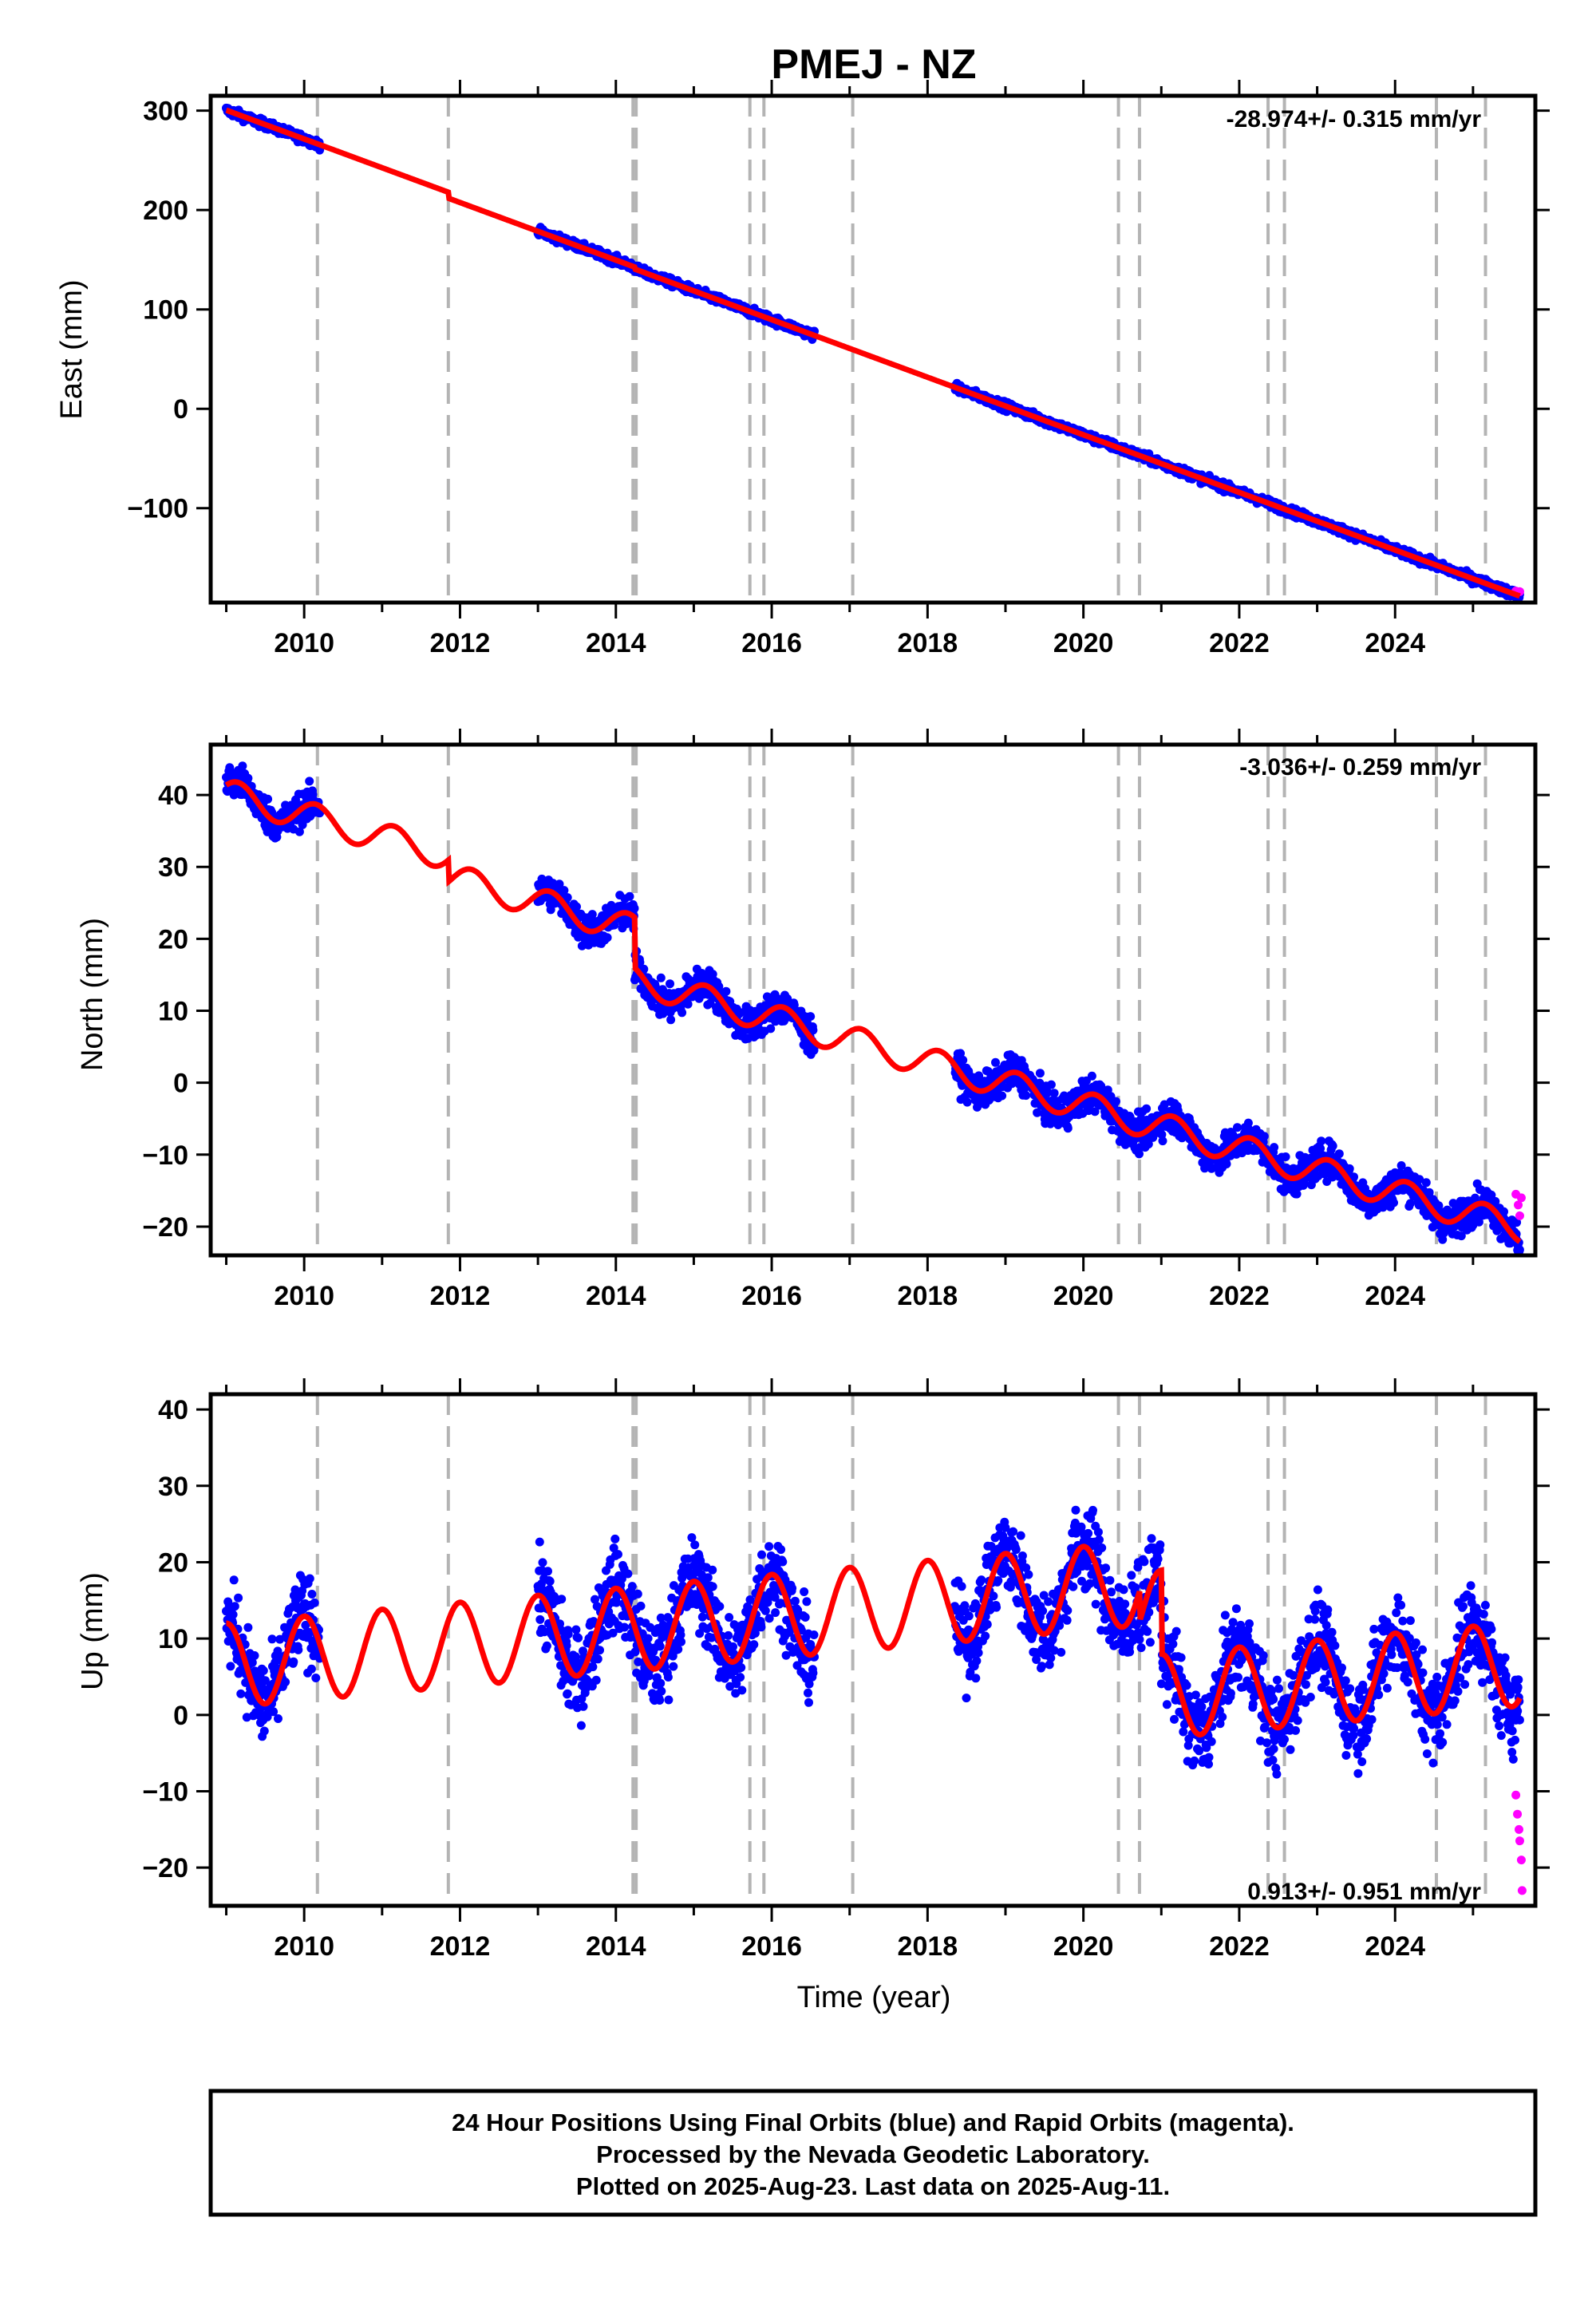 This screenshot has width=1596, height=2316. I want to click on north-xtick-label-2: 2014, so click(616, 1296).